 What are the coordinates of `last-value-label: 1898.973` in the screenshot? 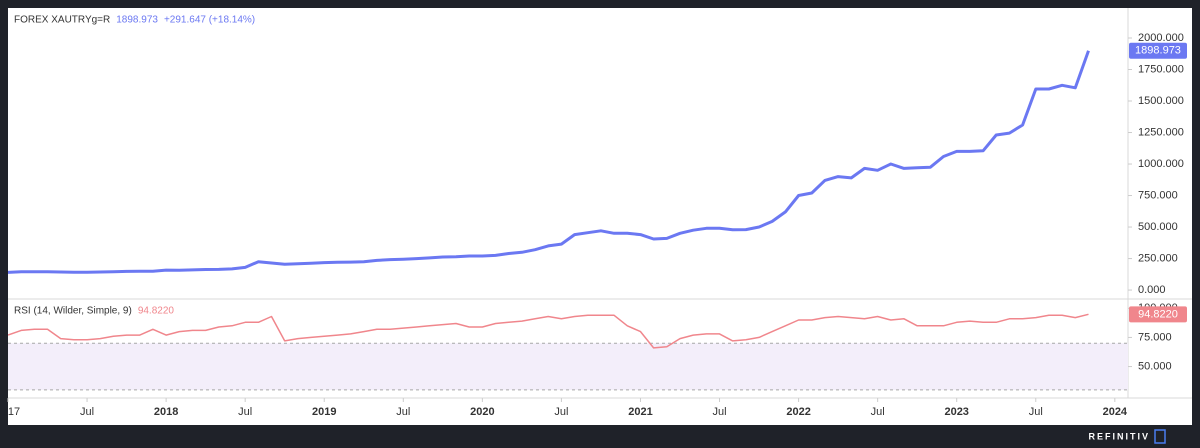 It's located at (1158, 51).